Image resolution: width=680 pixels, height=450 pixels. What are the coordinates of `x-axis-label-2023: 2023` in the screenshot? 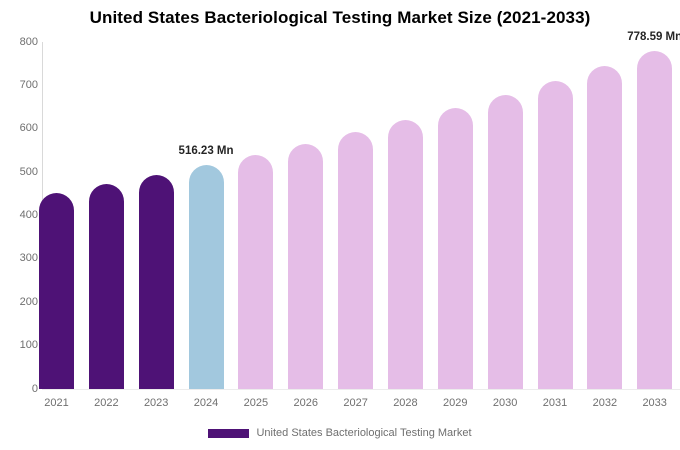 It's located at (156, 403).